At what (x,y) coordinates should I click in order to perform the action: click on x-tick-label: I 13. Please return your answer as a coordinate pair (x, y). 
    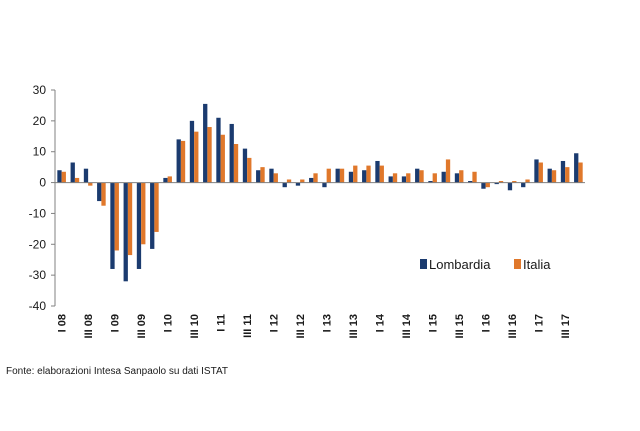
    Looking at the image, I should click on (328, 323).